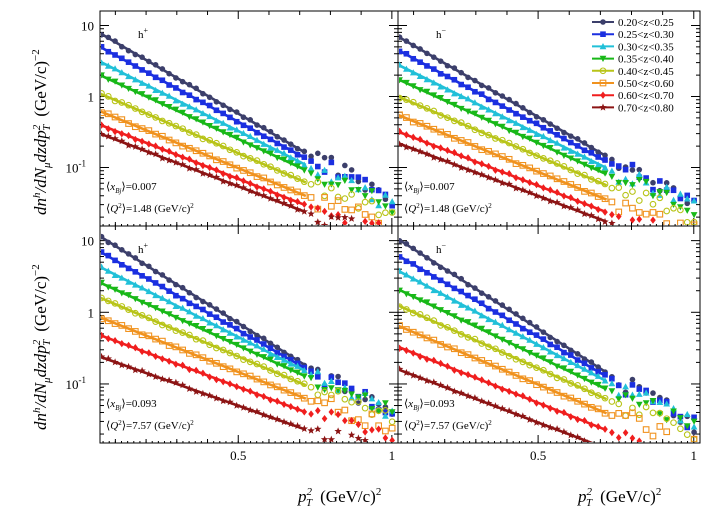 The width and height of the screenshot is (706, 514). I want to click on hadron-label: h+, so click(143, 248).